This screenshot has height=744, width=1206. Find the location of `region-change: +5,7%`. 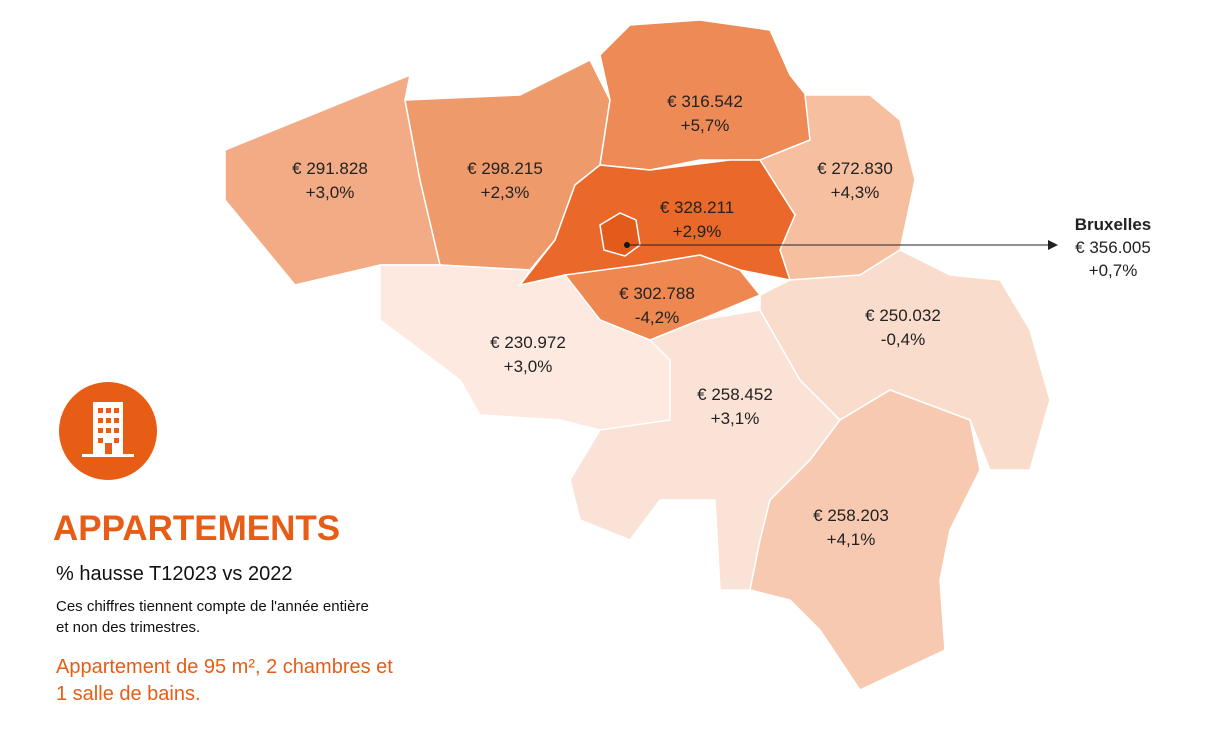

region-change: +5,7% is located at coordinates (705, 125).